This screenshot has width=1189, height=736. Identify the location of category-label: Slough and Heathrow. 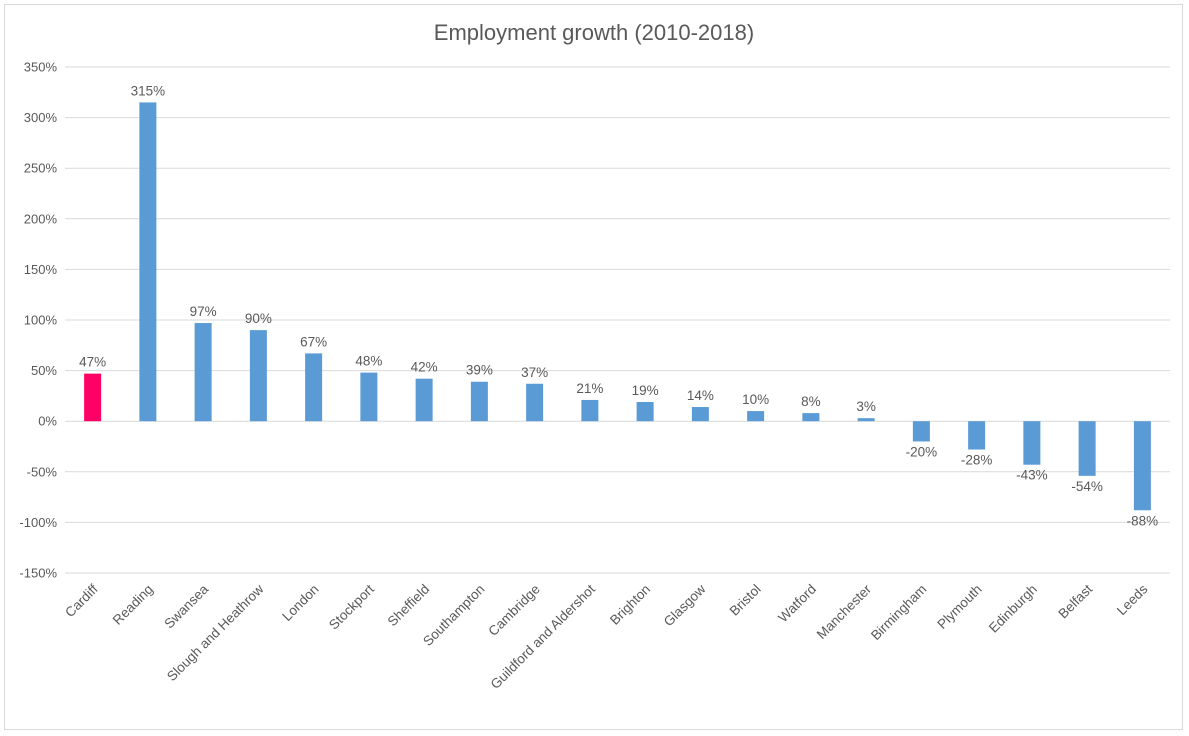
(215, 632).